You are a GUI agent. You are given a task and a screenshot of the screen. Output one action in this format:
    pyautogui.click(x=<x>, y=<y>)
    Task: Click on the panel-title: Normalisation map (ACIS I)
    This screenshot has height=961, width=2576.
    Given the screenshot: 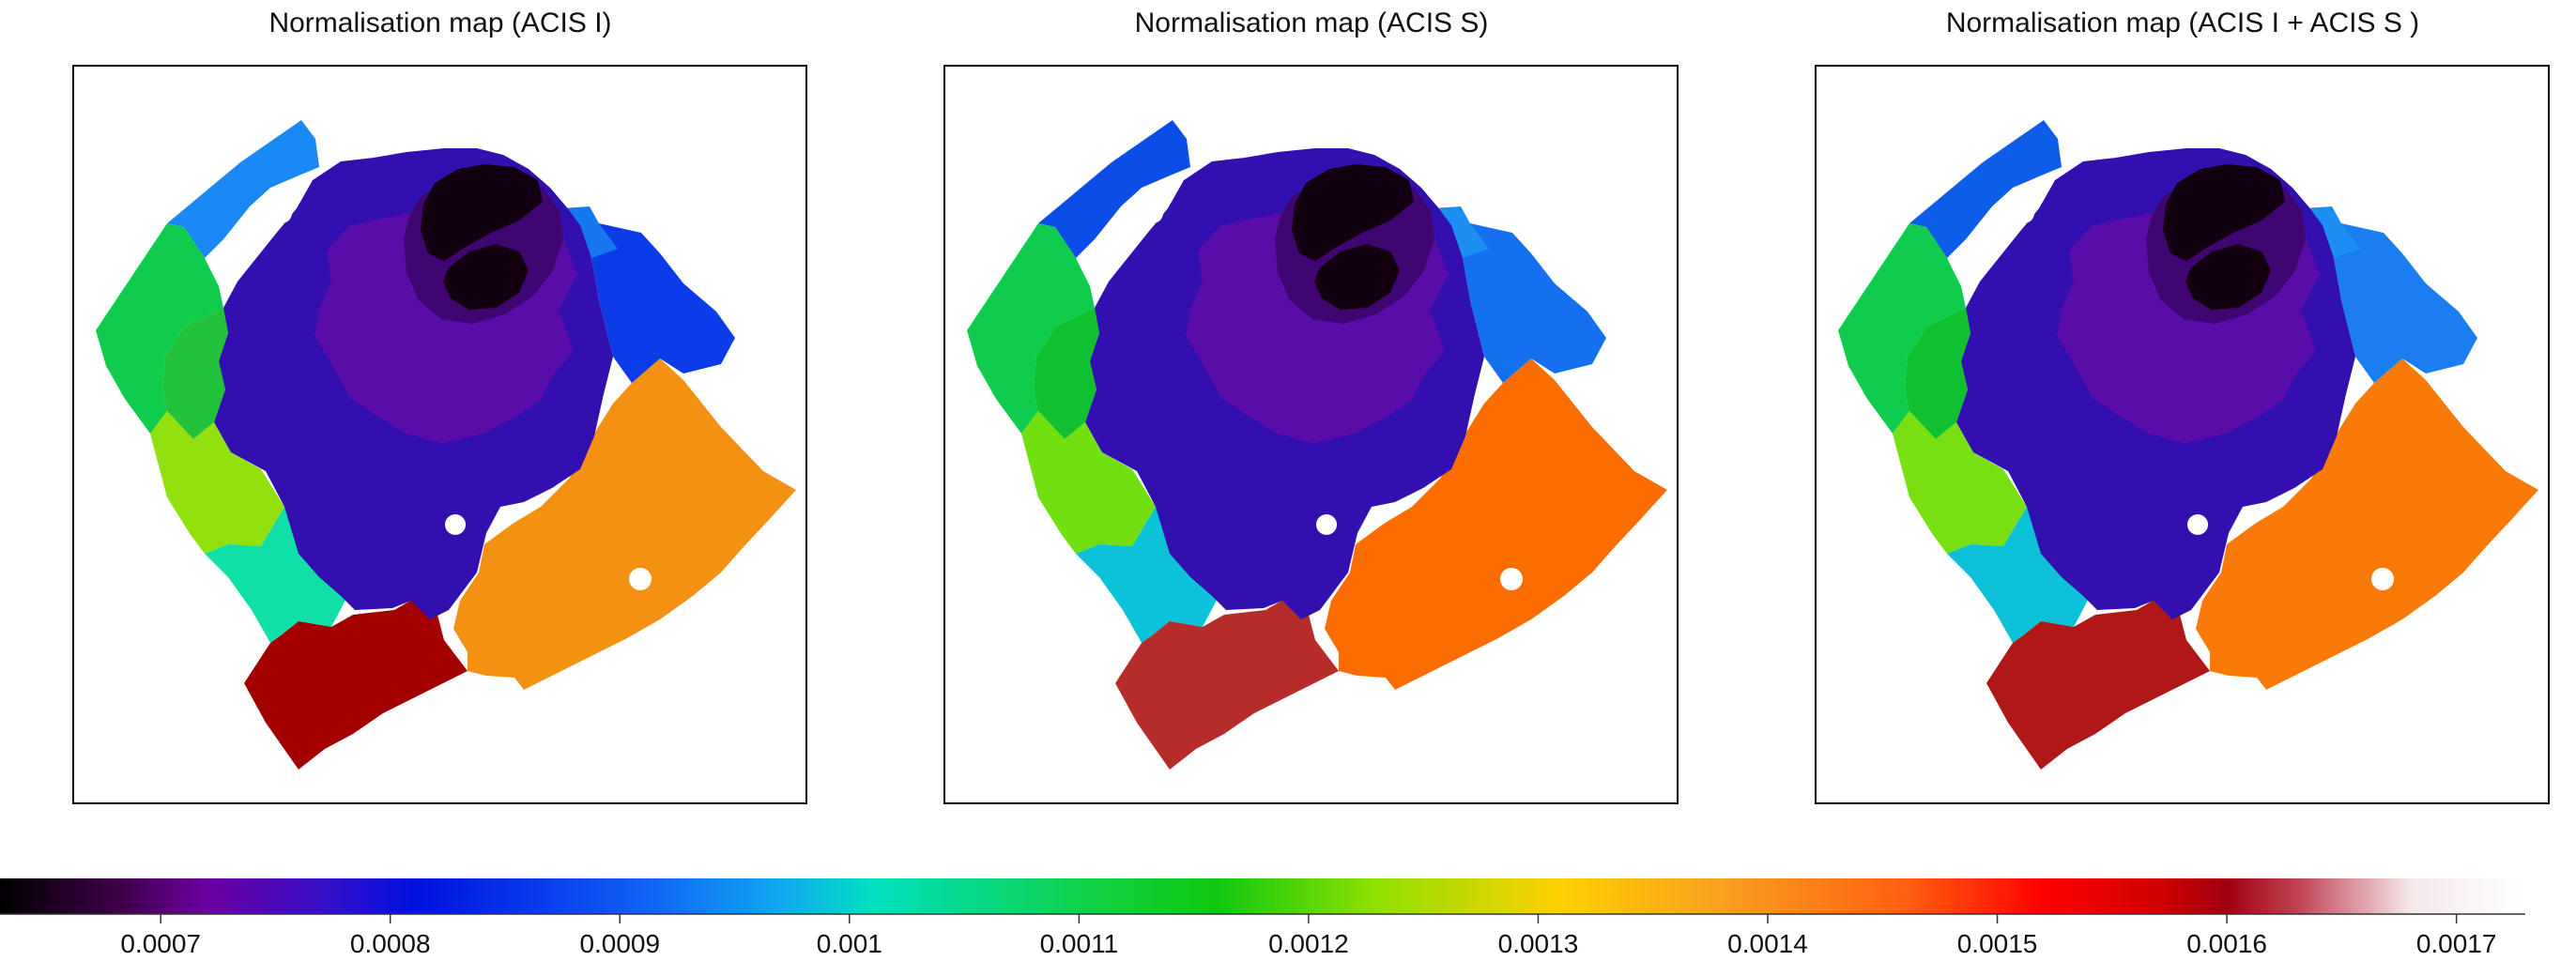 What is the action you would take?
    pyautogui.click(x=439, y=23)
    